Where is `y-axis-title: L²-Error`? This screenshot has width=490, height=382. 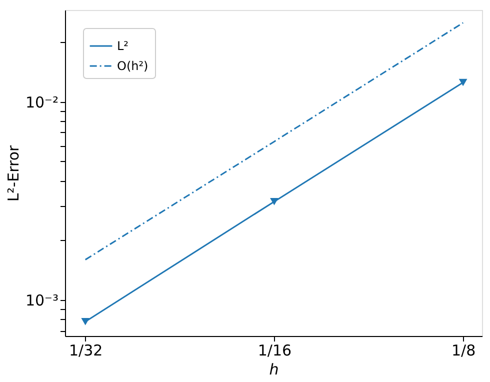
y-axis-title: L²-Error is located at coordinates (13, 173).